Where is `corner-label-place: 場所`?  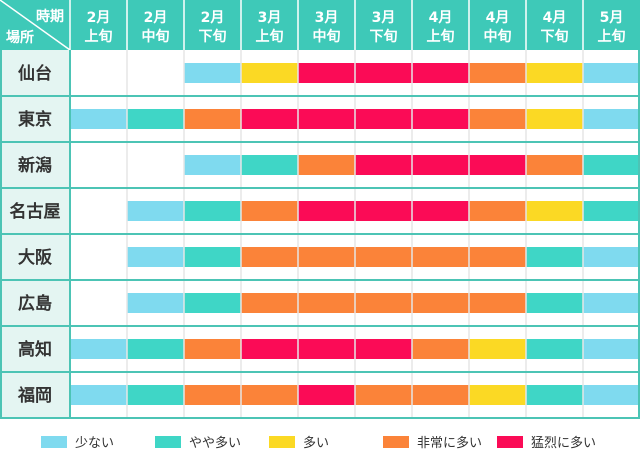
corner-label-place: 場所 is located at coordinates (20, 37).